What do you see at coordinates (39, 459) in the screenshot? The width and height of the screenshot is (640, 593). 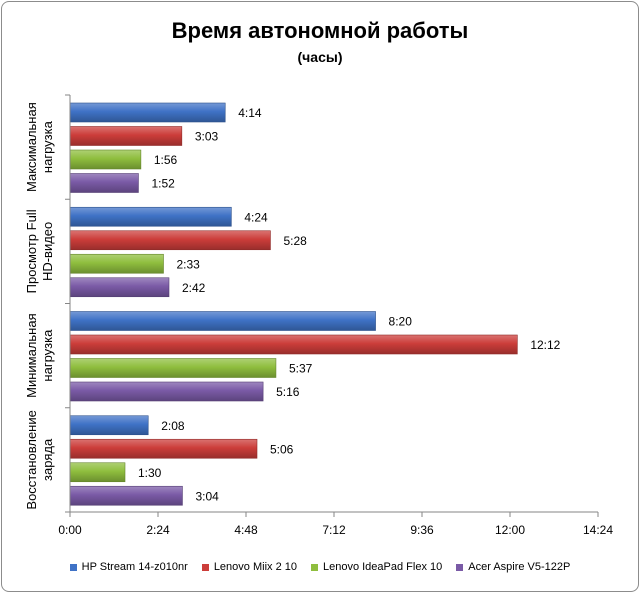 I see `category-label: Восстановлениезаряда` at bounding box center [39, 459].